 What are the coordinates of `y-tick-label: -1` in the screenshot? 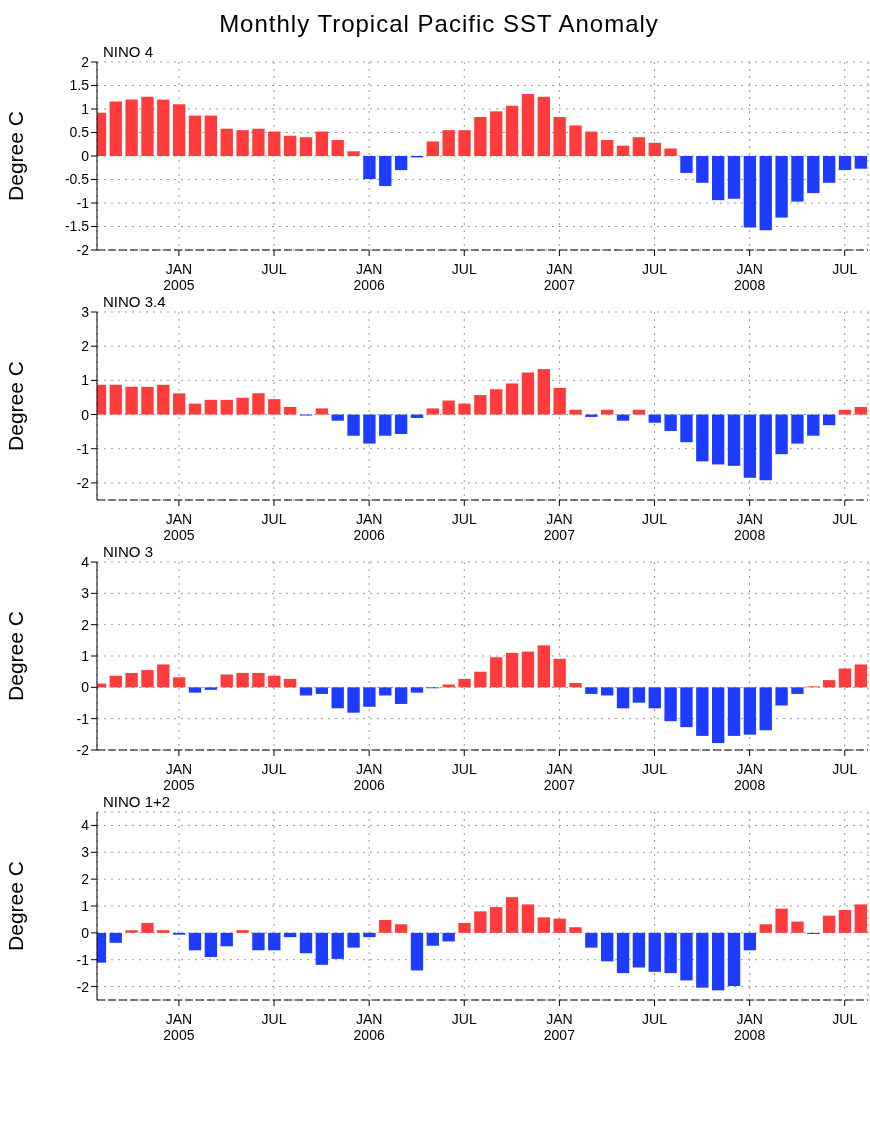 It's located at (83, 718).